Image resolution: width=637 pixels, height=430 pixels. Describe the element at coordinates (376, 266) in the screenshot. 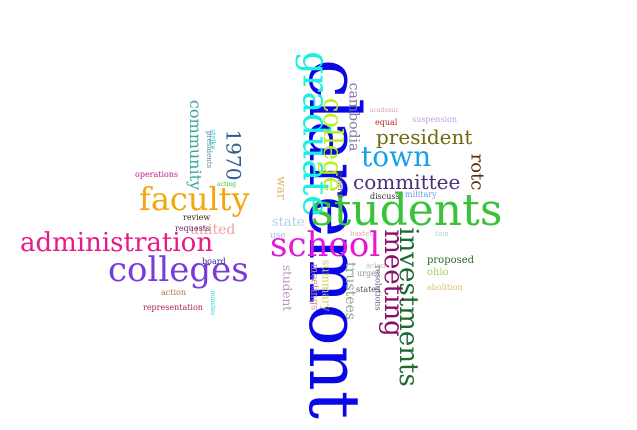

I see `word-acted: acted` at that location.